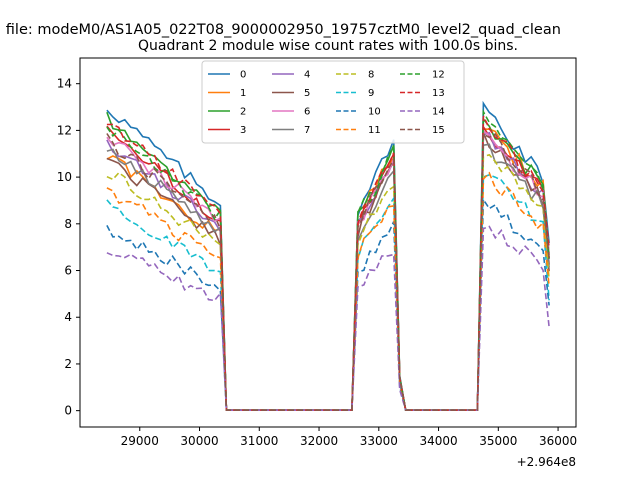 Image resolution: width=640 pixels, height=480 pixels. I want to click on x-tick-label: 32000, so click(319, 441).